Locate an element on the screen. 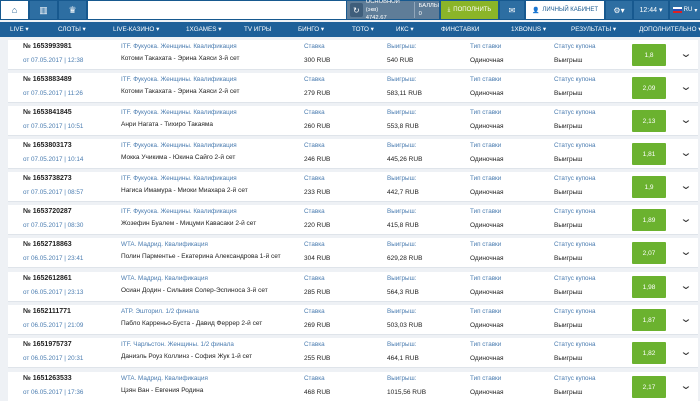 Image resolution: width=700 pixels, height=401 pixels. message-icon: ✉ is located at coordinates (512, 10).